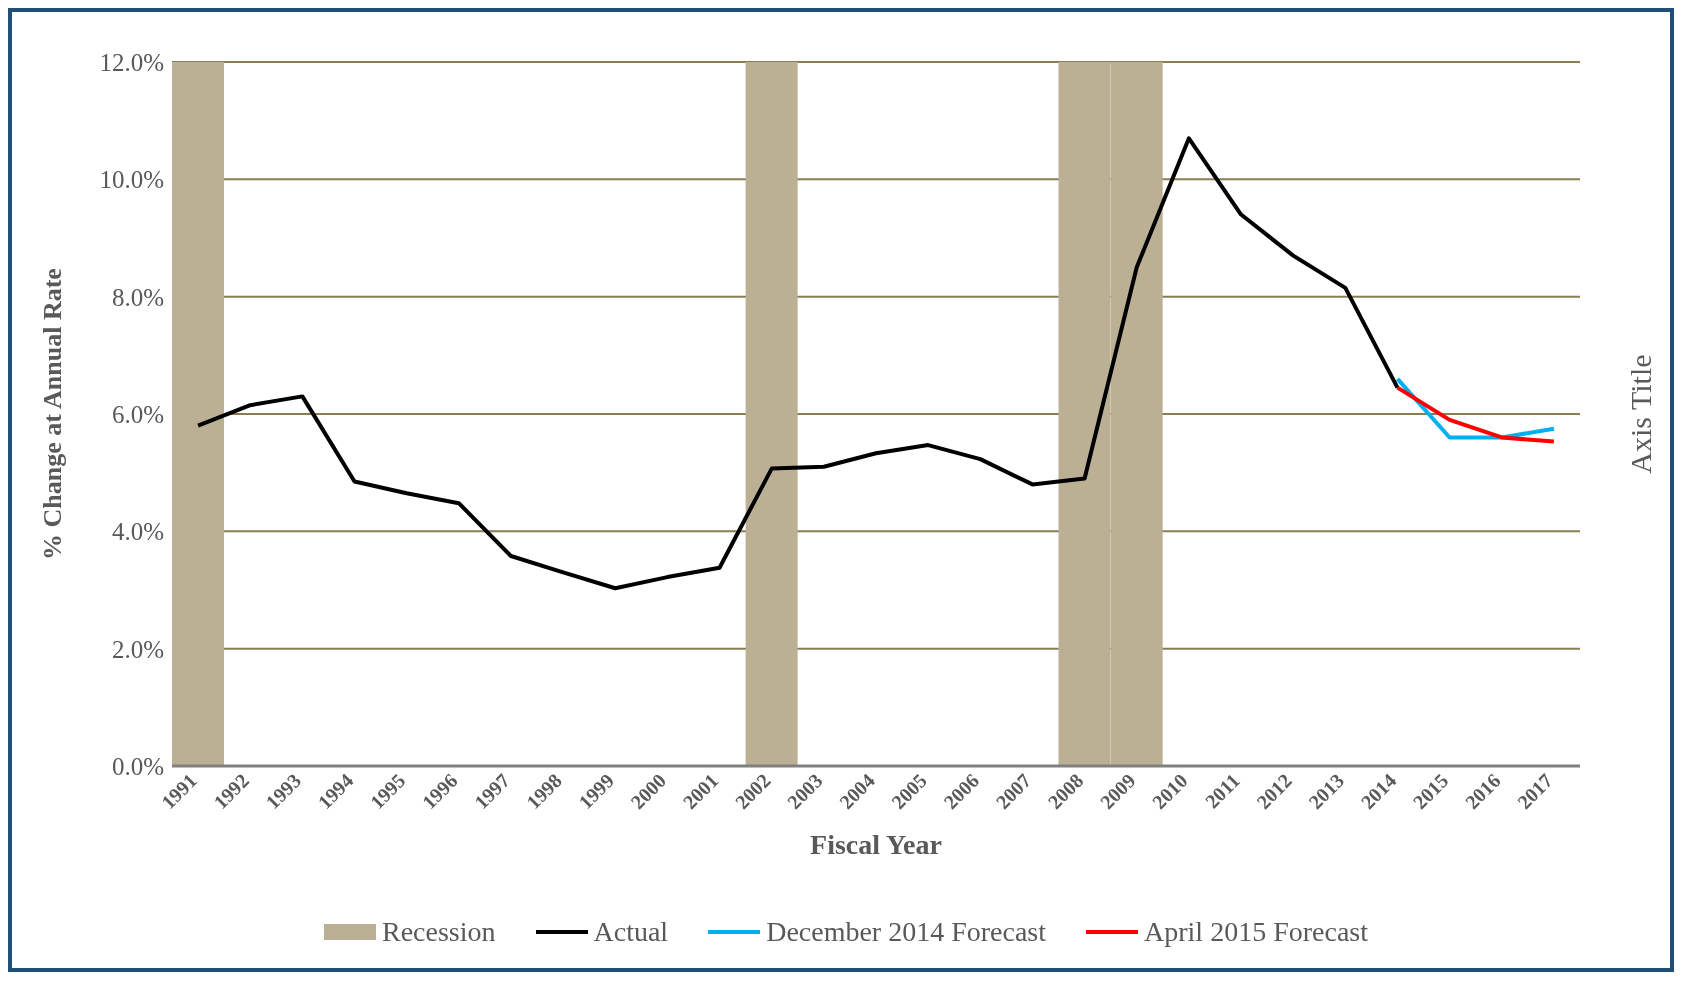 This screenshot has width=1690, height=988. I want to click on legend-label: Recession, so click(438, 932).